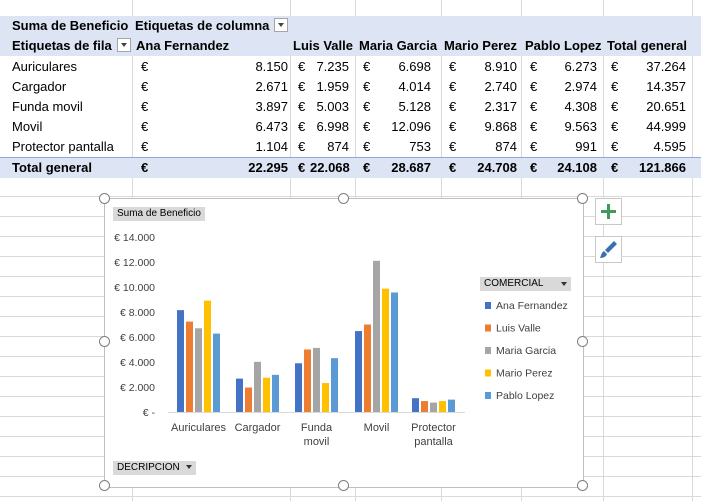  I want to click on value-cell: 37.264, so click(666, 66).